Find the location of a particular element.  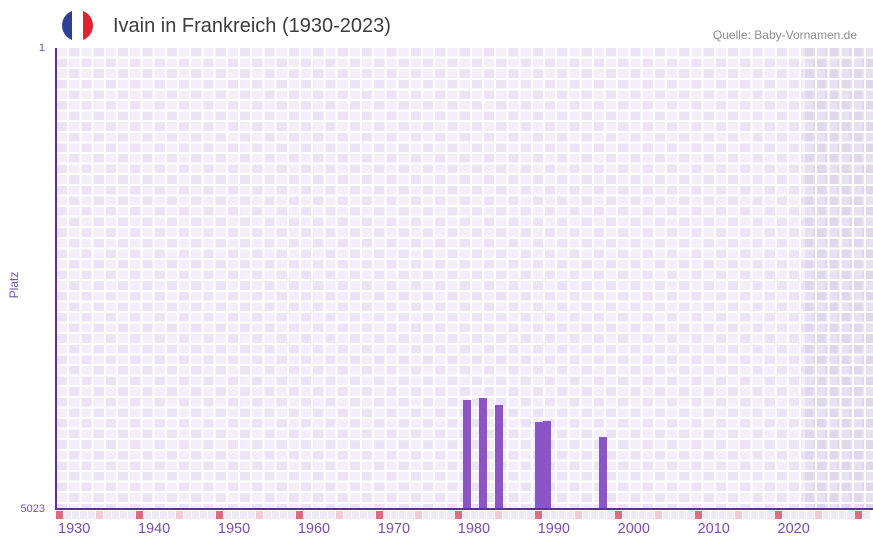

x-axis-label-2000: 2000 is located at coordinates (633, 529).